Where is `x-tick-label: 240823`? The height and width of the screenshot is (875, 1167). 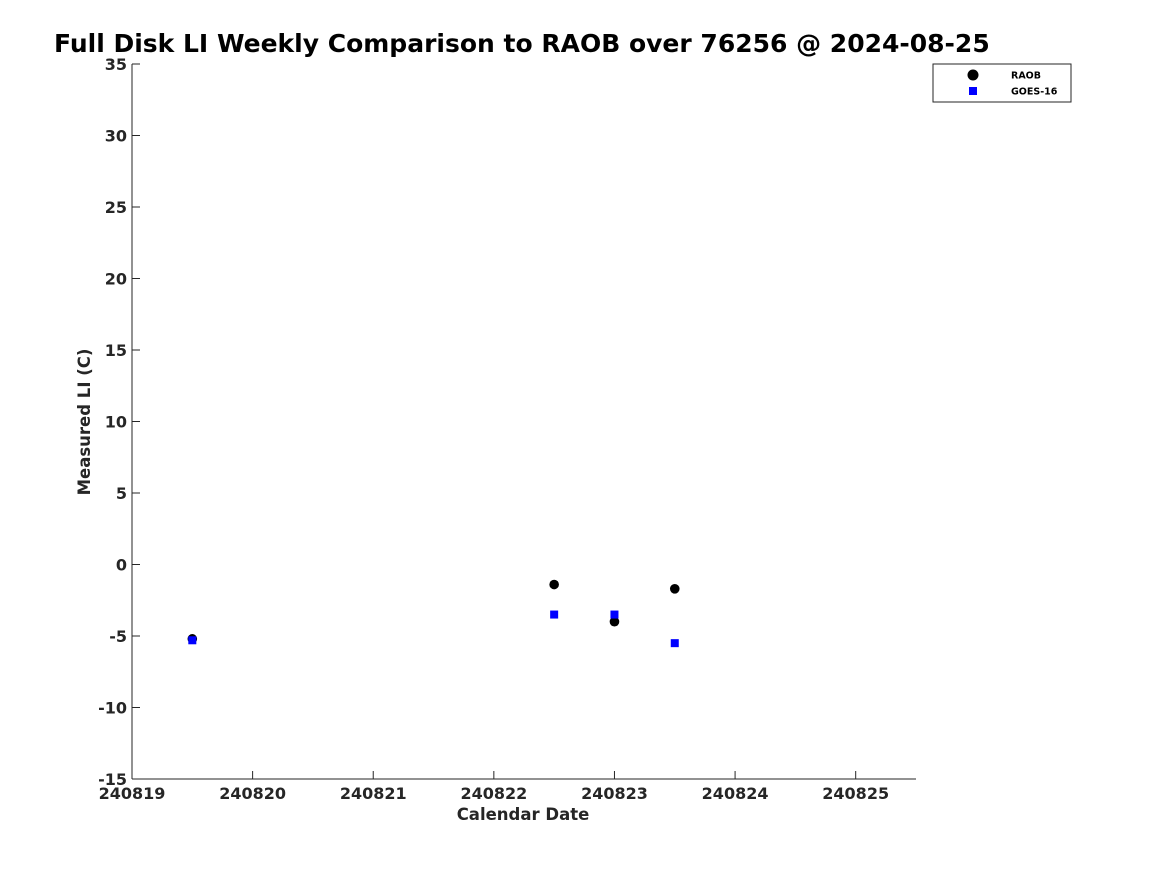
x-tick-label: 240823 is located at coordinates (614, 793).